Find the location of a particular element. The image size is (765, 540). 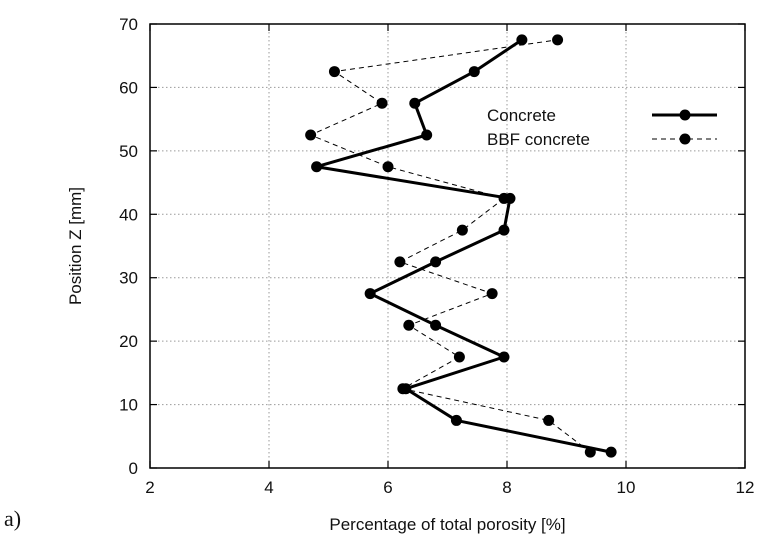

x-axis-label: Percentage of total porosity [%] is located at coordinates (447, 524).